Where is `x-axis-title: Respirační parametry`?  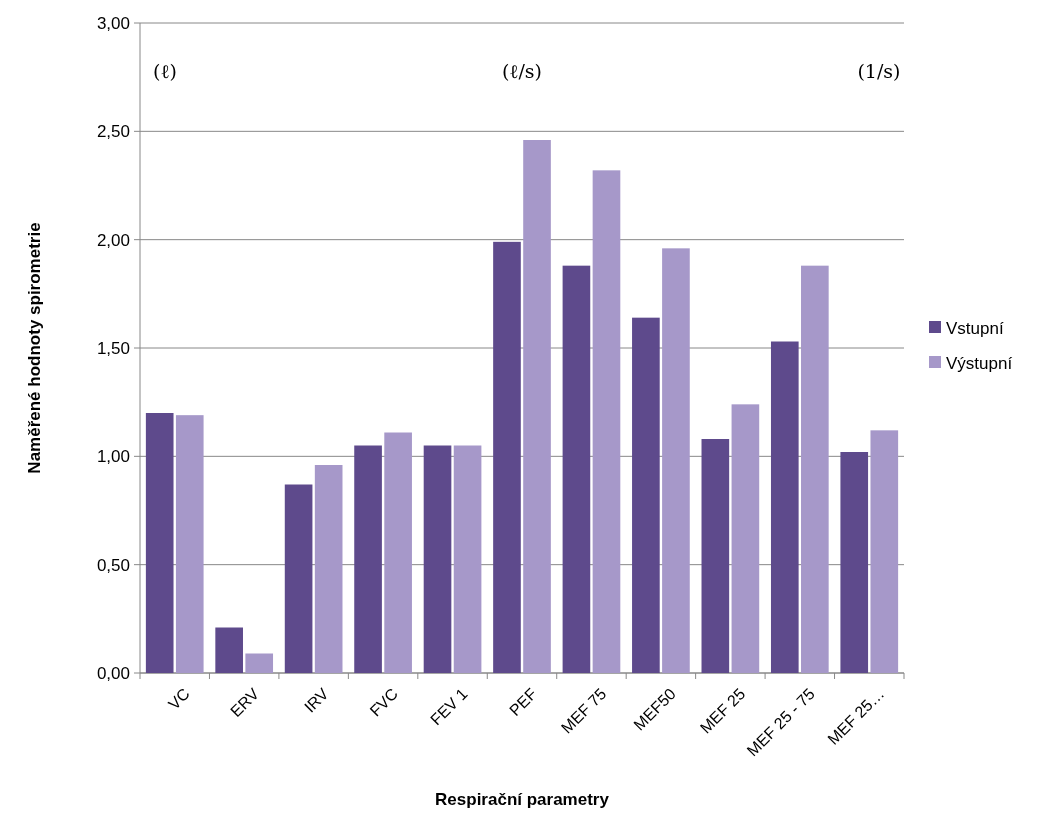 x-axis-title: Respirační parametry is located at coordinates (522, 799).